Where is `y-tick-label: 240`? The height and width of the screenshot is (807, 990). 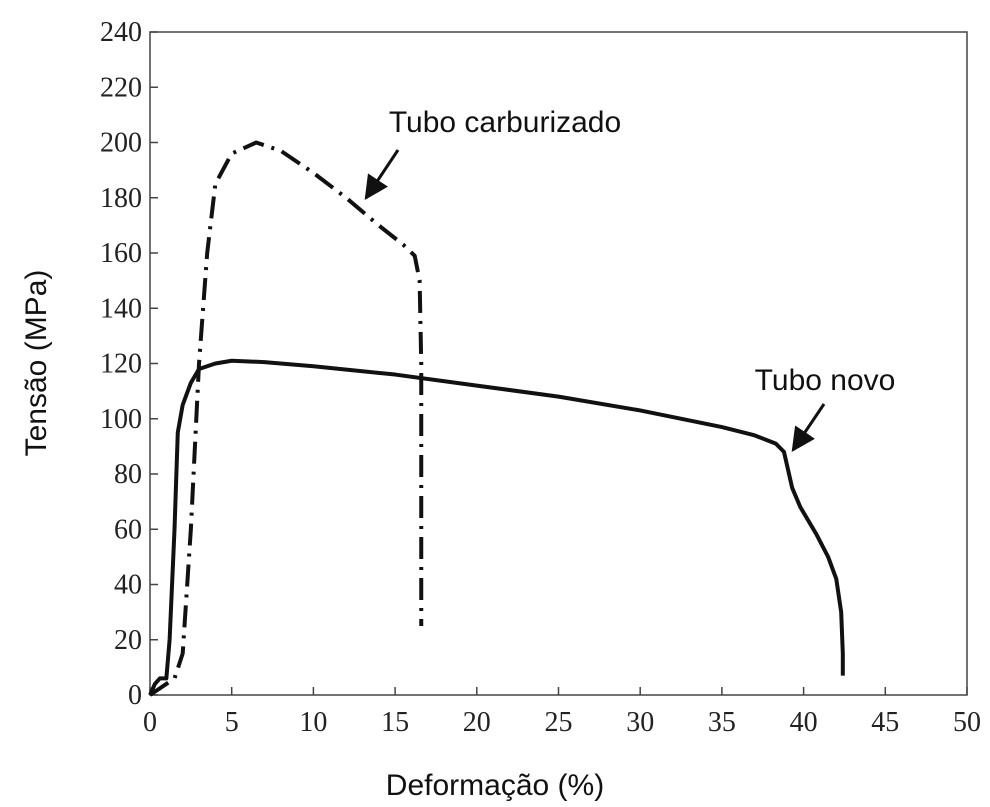 y-tick-label: 240 is located at coordinates (121, 32).